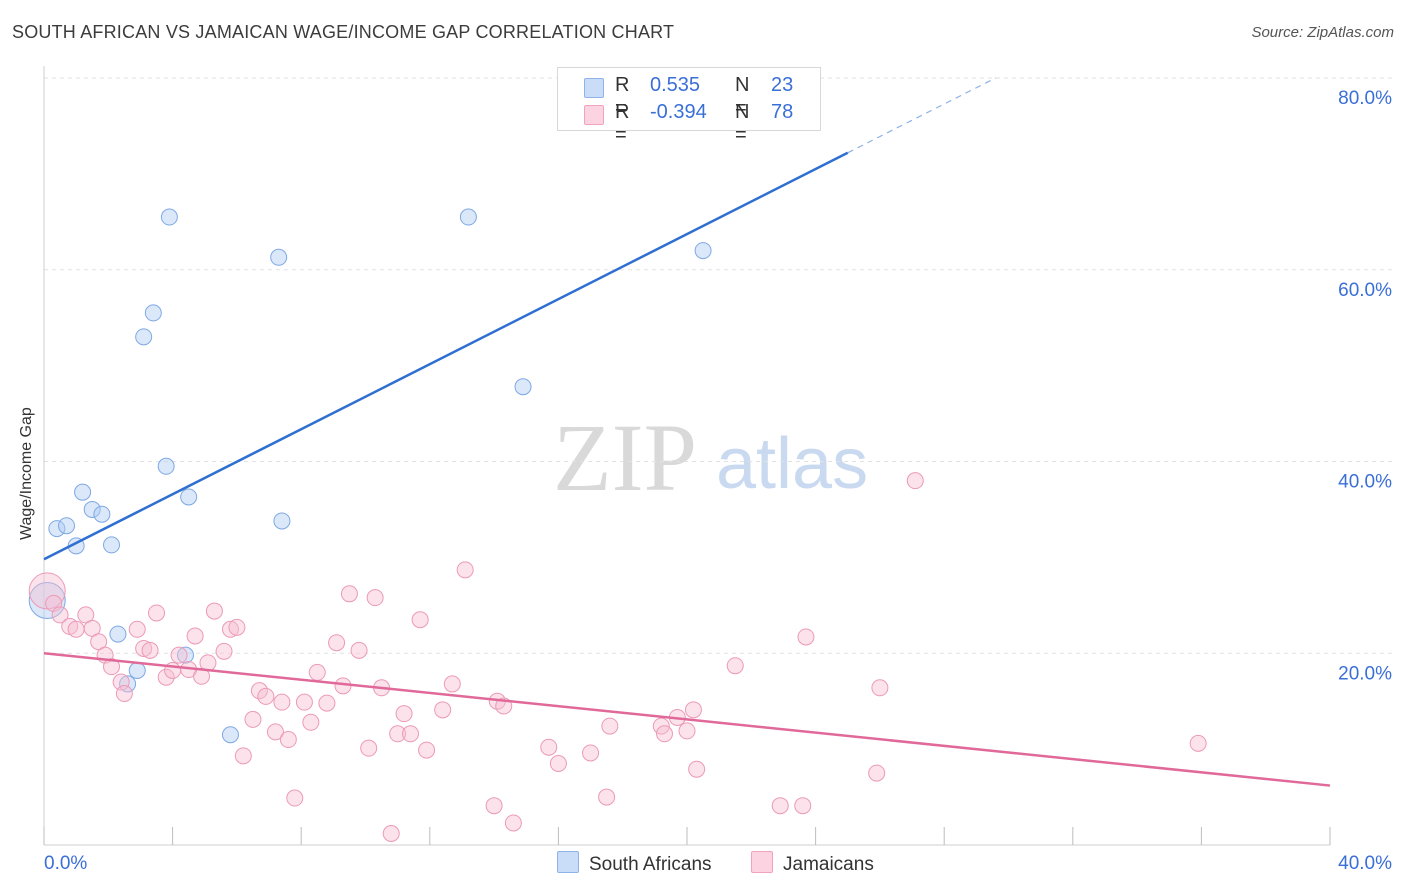 The height and width of the screenshot is (892, 1406). Describe the element at coordinates (718, 863) in the screenshot. I see `x-tick-labels: 0.0% 40.0%` at that location.